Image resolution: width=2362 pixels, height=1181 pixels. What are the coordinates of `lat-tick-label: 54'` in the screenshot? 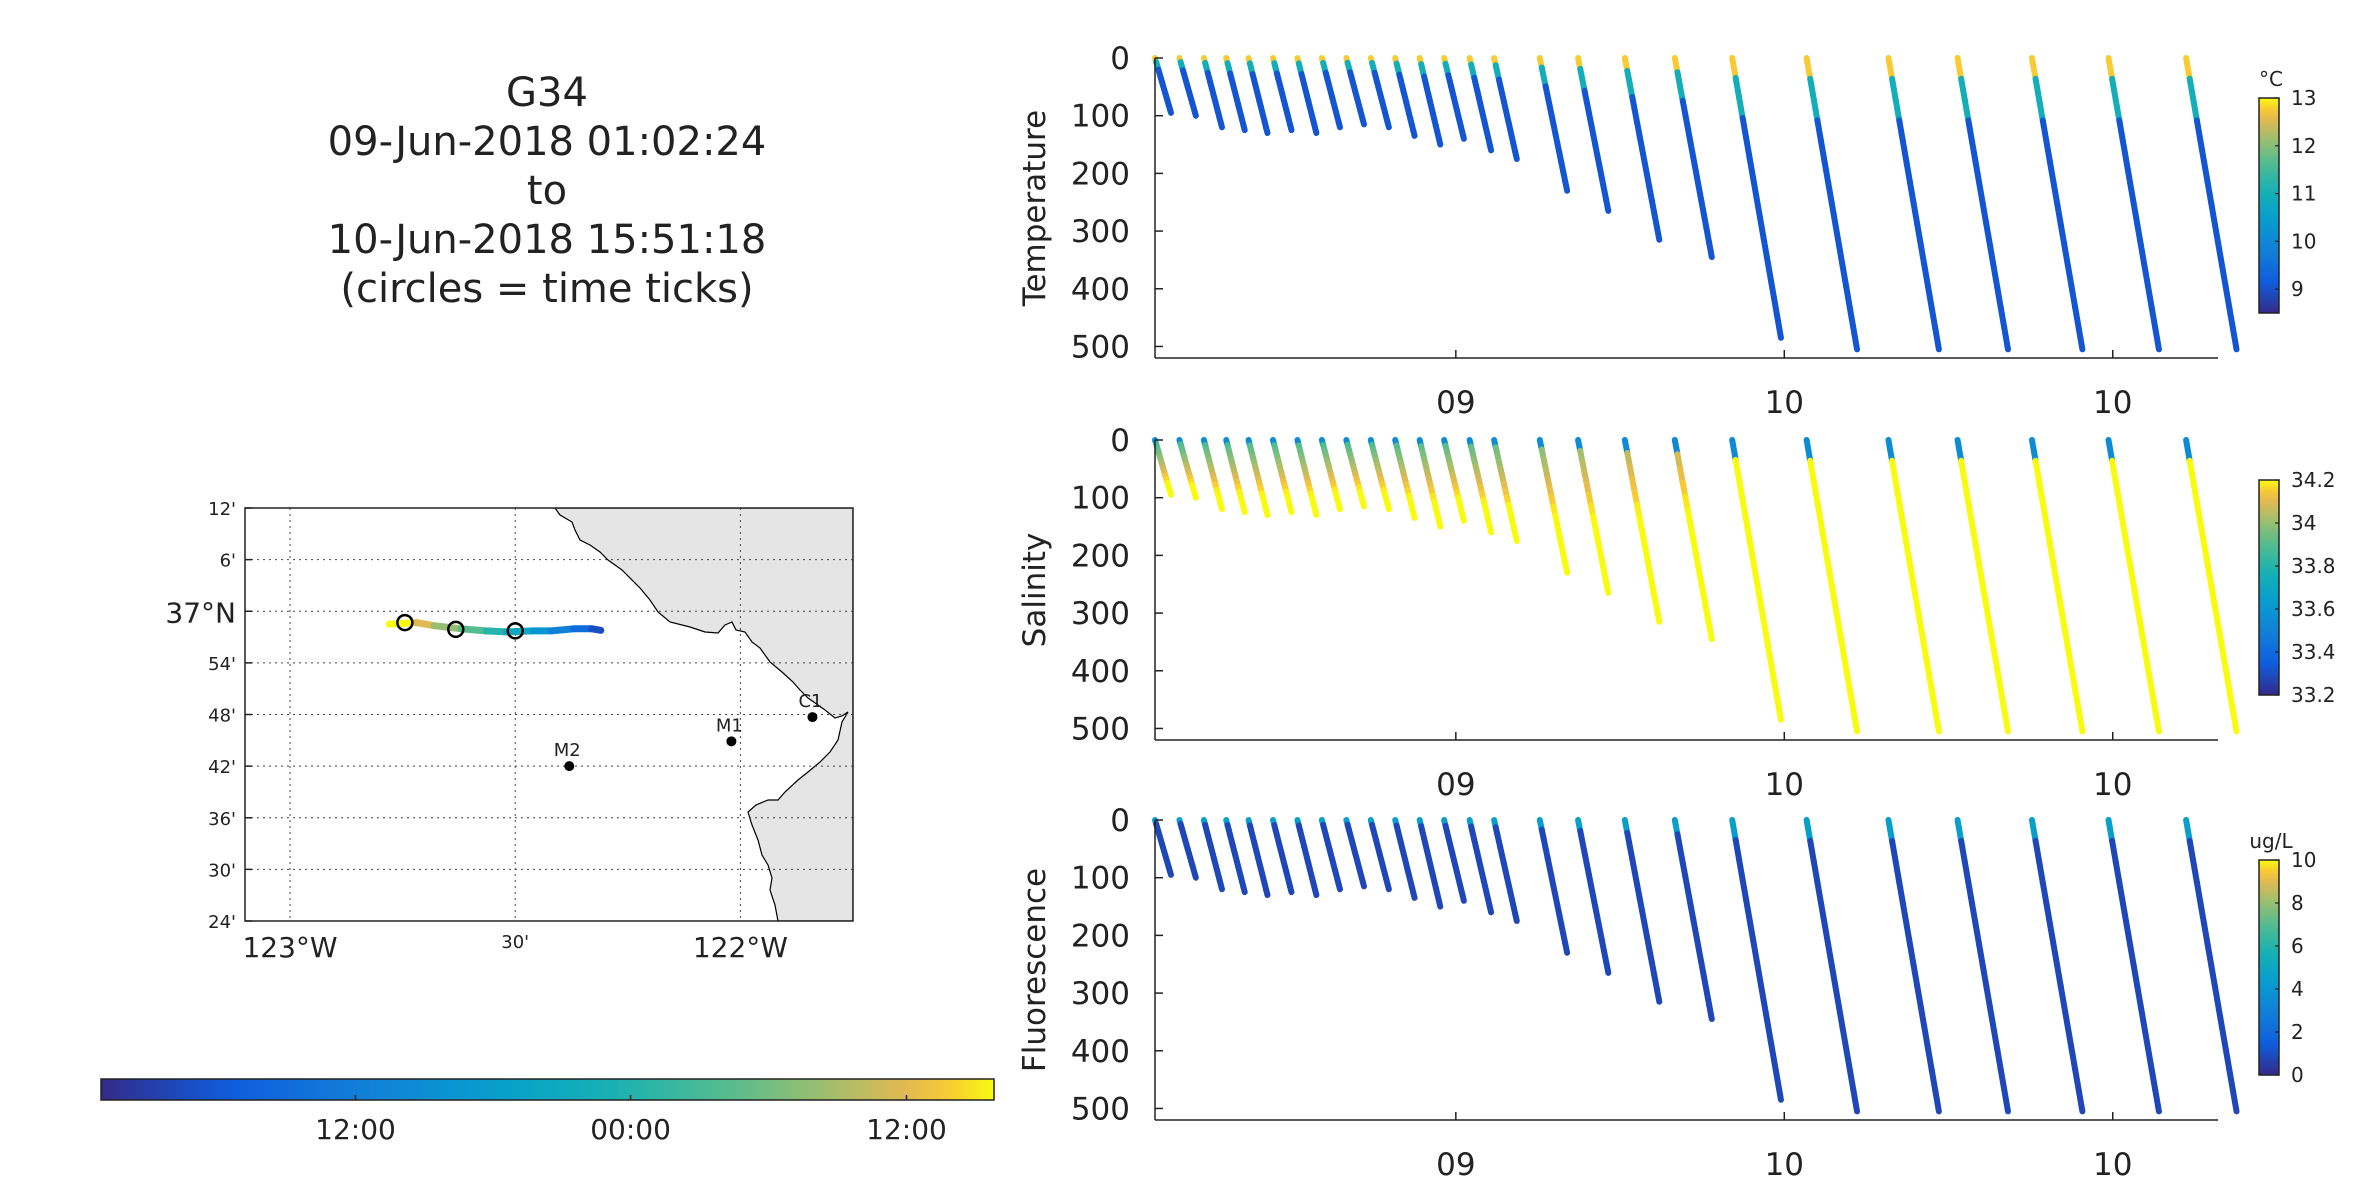 It's located at (222, 664).